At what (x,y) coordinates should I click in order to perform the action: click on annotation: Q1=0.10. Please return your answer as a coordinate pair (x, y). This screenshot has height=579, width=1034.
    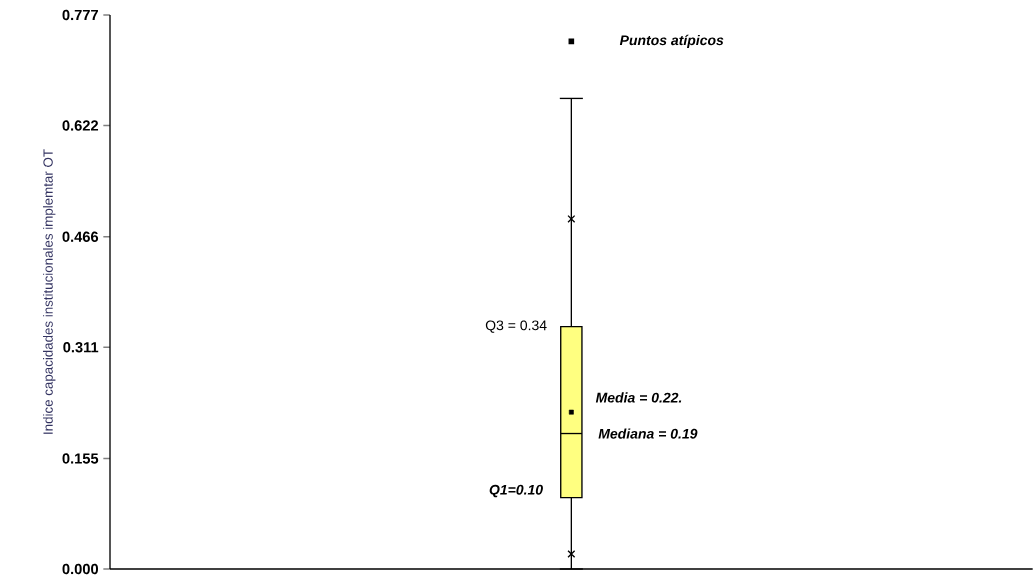
    Looking at the image, I should click on (516, 491).